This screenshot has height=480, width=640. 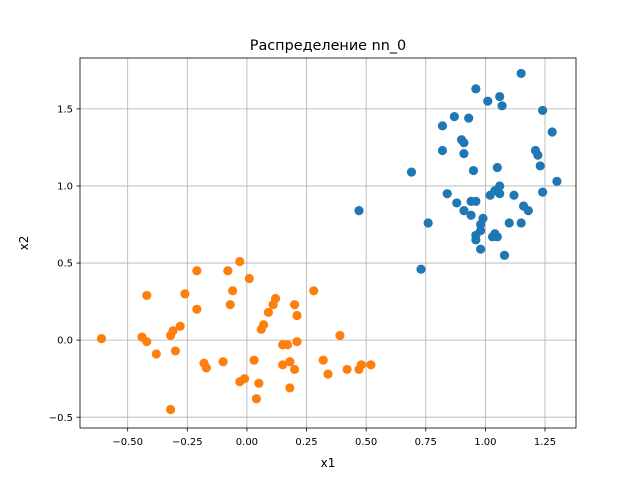 What do you see at coordinates (426, 442) in the screenshot?
I see `x-tick-label: 0.75` at bounding box center [426, 442].